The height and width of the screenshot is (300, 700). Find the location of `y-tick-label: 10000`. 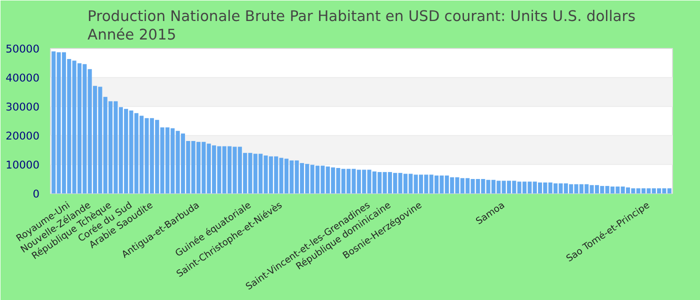

y-tick-label: 10000 is located at coordinates (23, 165).